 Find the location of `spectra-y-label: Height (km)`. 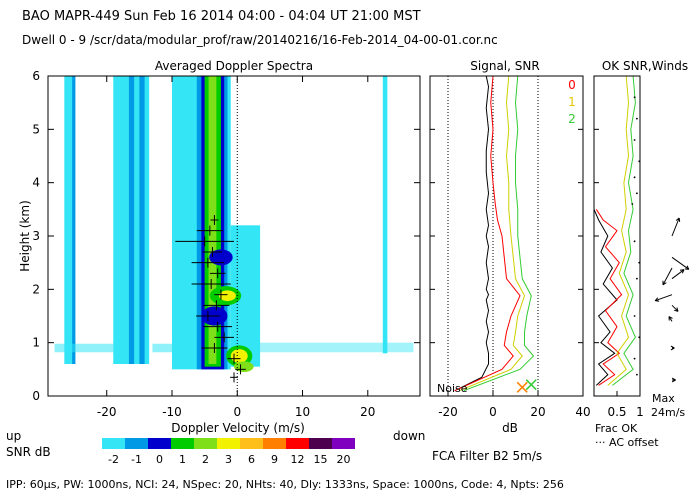

spectra-y-label: Height (km) is located at coordinates (25, 235).